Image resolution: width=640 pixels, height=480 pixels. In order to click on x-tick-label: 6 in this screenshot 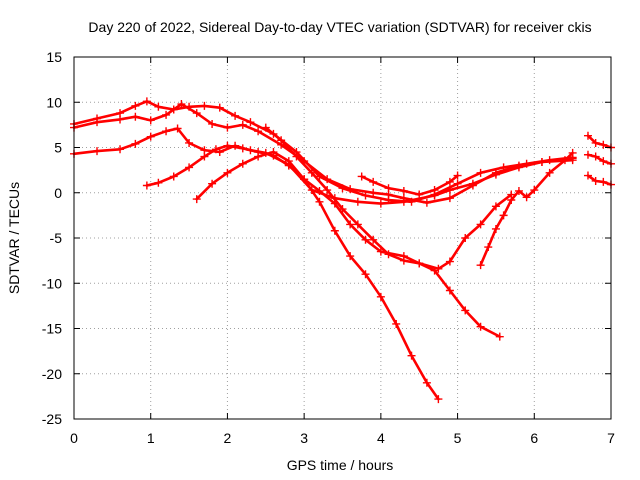, I will do `click(534, 438)`.